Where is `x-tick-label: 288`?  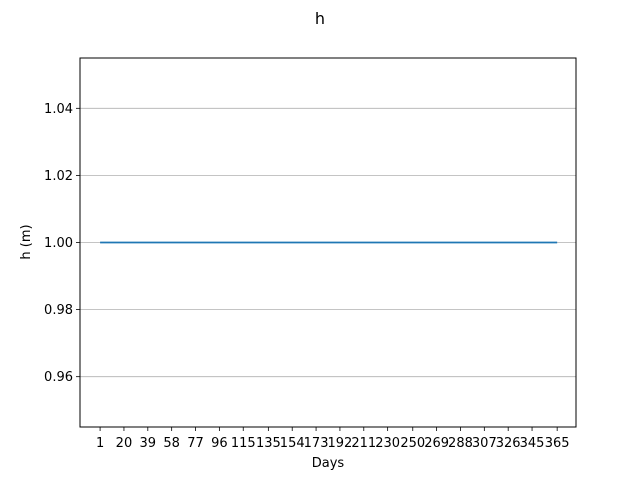
x-tick-label: 288 is located at coordinates (460, 443).